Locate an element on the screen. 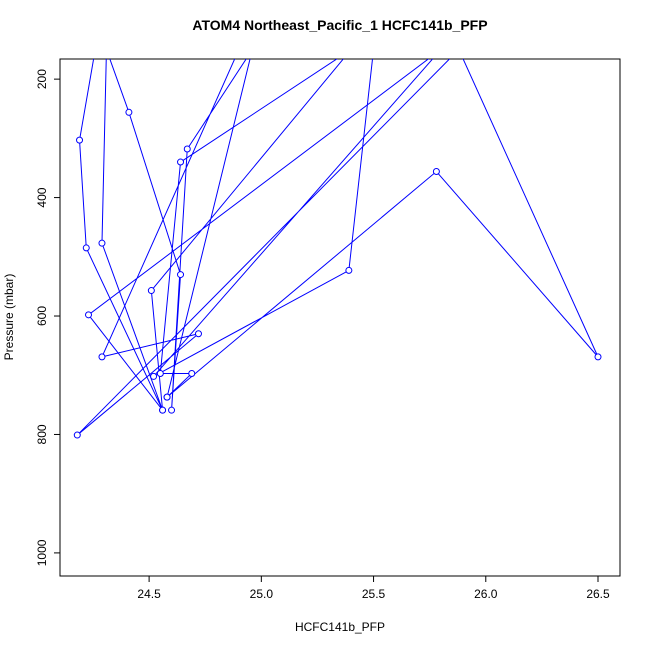 The height and width of the screenshot is (650, 650). y-tick-label: 200 is located at coordinates (42, 79).